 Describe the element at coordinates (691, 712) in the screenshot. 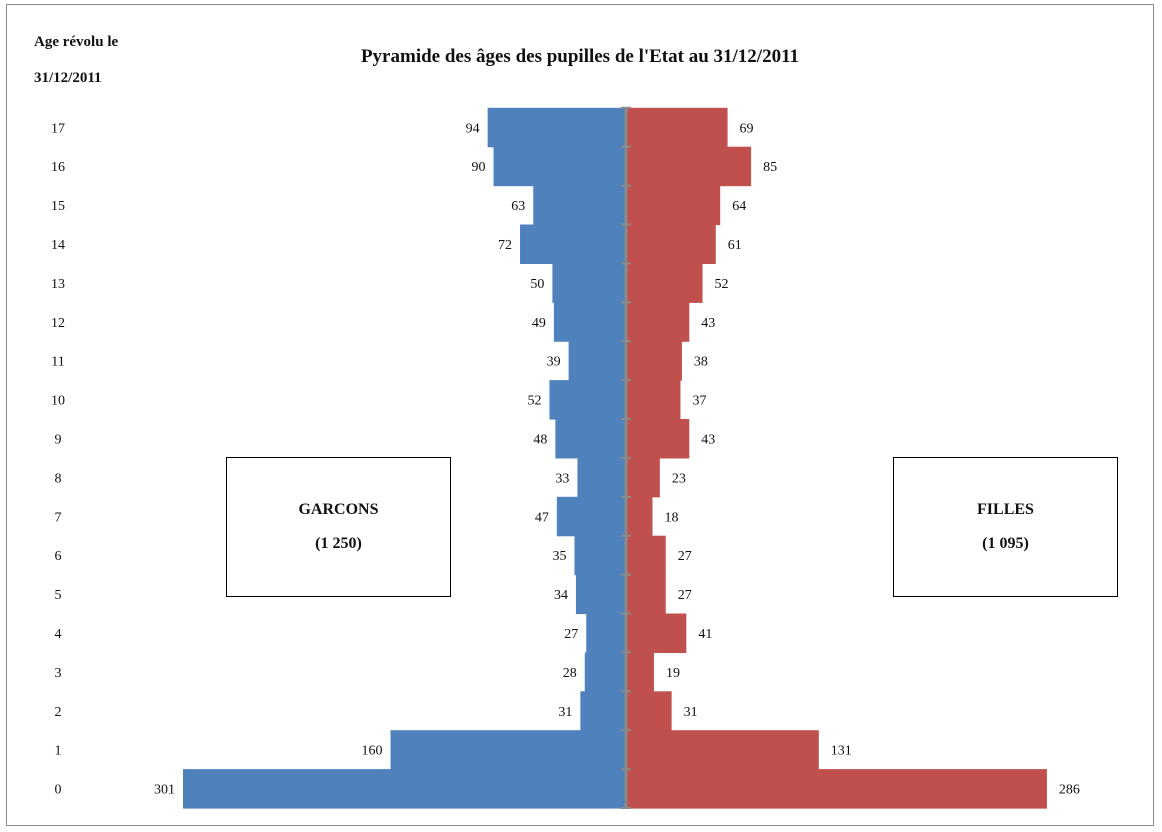

I see `data-label-filles: 31` at that location.